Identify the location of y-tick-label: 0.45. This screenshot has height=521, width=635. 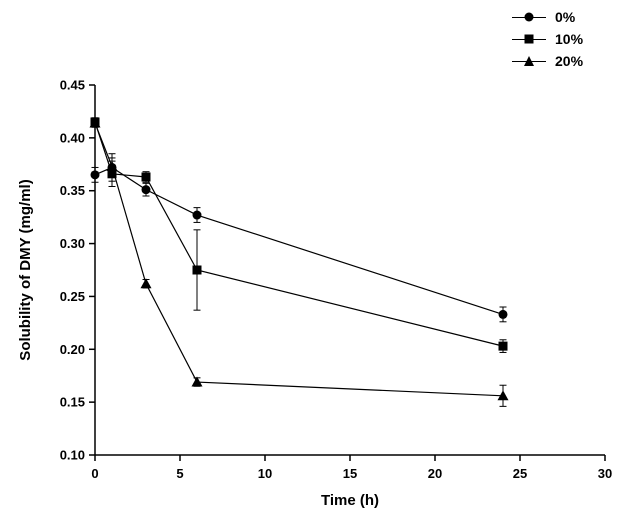
(72, 85).